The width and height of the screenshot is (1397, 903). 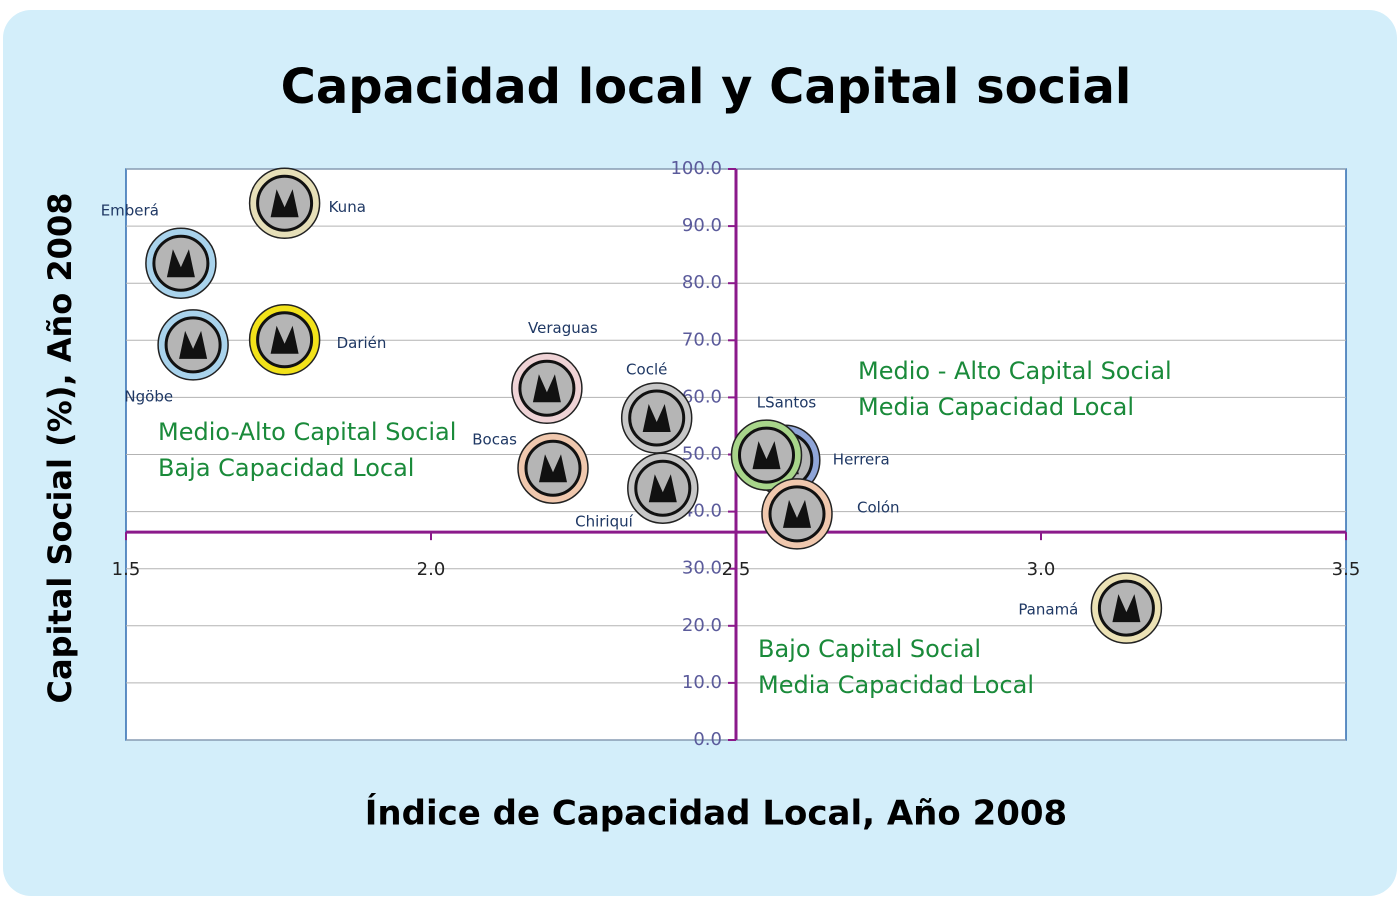 I want to click on point-label: Colón, so click(x=878, y=507).